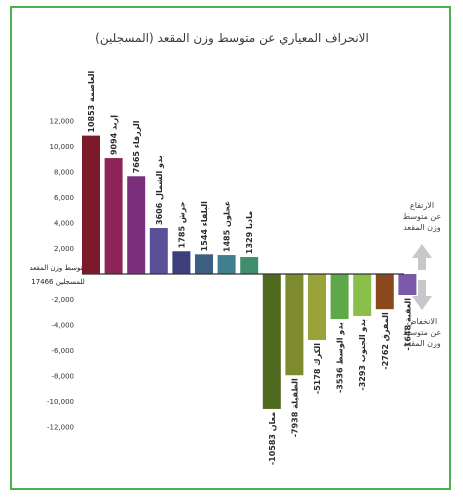 This screenshot has height=500, width=463. I want to click on bar-label: 9094 إربد, so click(114, 135).